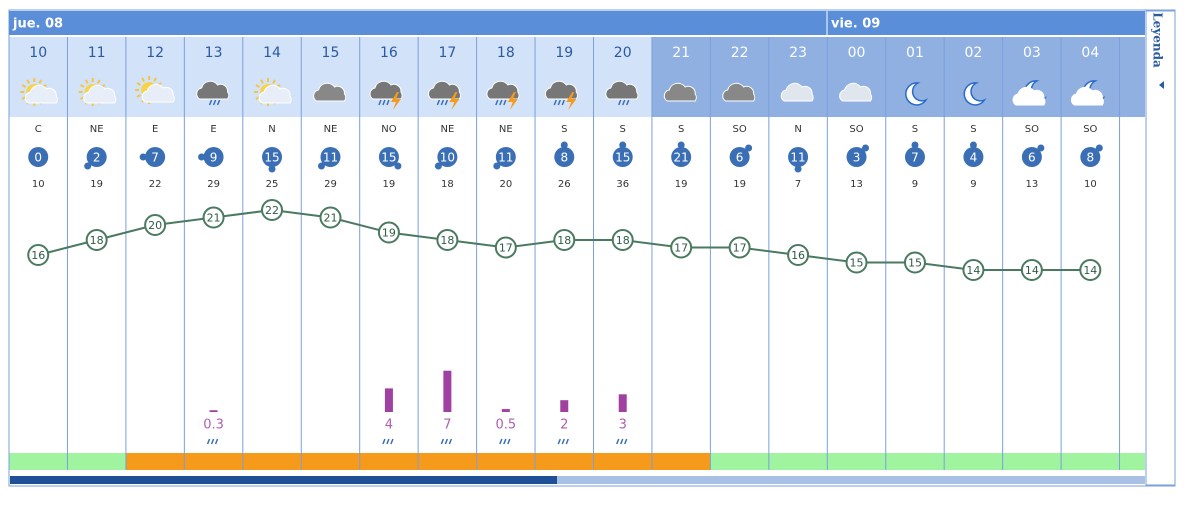  Describe the element at coordinates (155, 53) in the screenshot. I see `hour: 12` at that location.